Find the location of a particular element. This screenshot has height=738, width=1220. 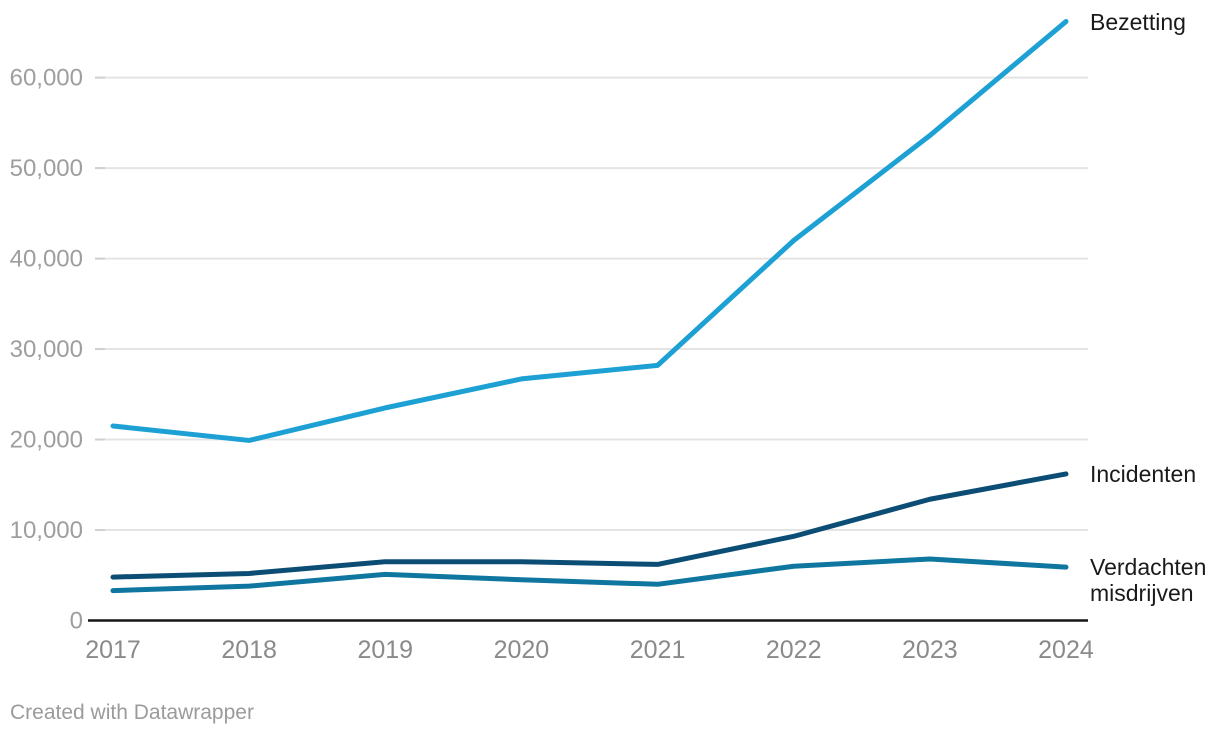

series-line-incidenten is located at coordinates (589, 525).